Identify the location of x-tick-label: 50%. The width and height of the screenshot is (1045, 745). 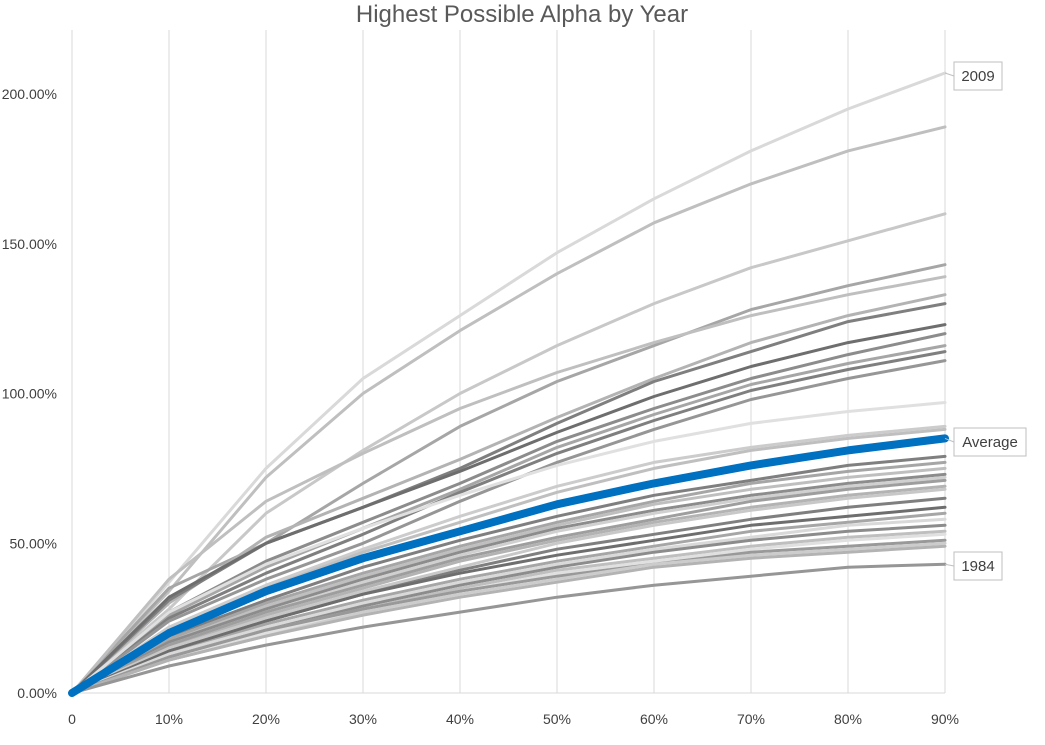
(557, 719).